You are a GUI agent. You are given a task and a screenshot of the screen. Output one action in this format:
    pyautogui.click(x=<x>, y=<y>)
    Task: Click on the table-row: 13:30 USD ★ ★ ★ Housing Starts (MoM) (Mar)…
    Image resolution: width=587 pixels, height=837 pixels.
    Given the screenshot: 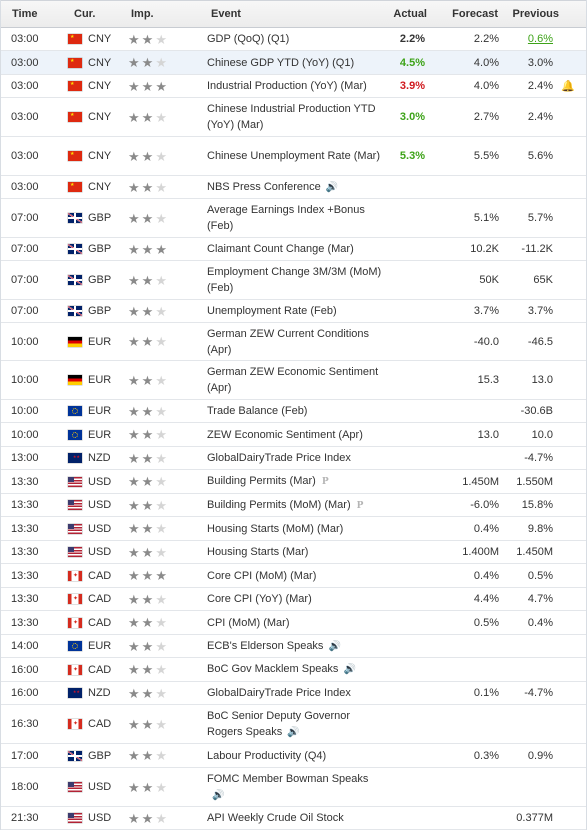 What is the action you would take?
    pyautogui.click(x=293, y=529)
    